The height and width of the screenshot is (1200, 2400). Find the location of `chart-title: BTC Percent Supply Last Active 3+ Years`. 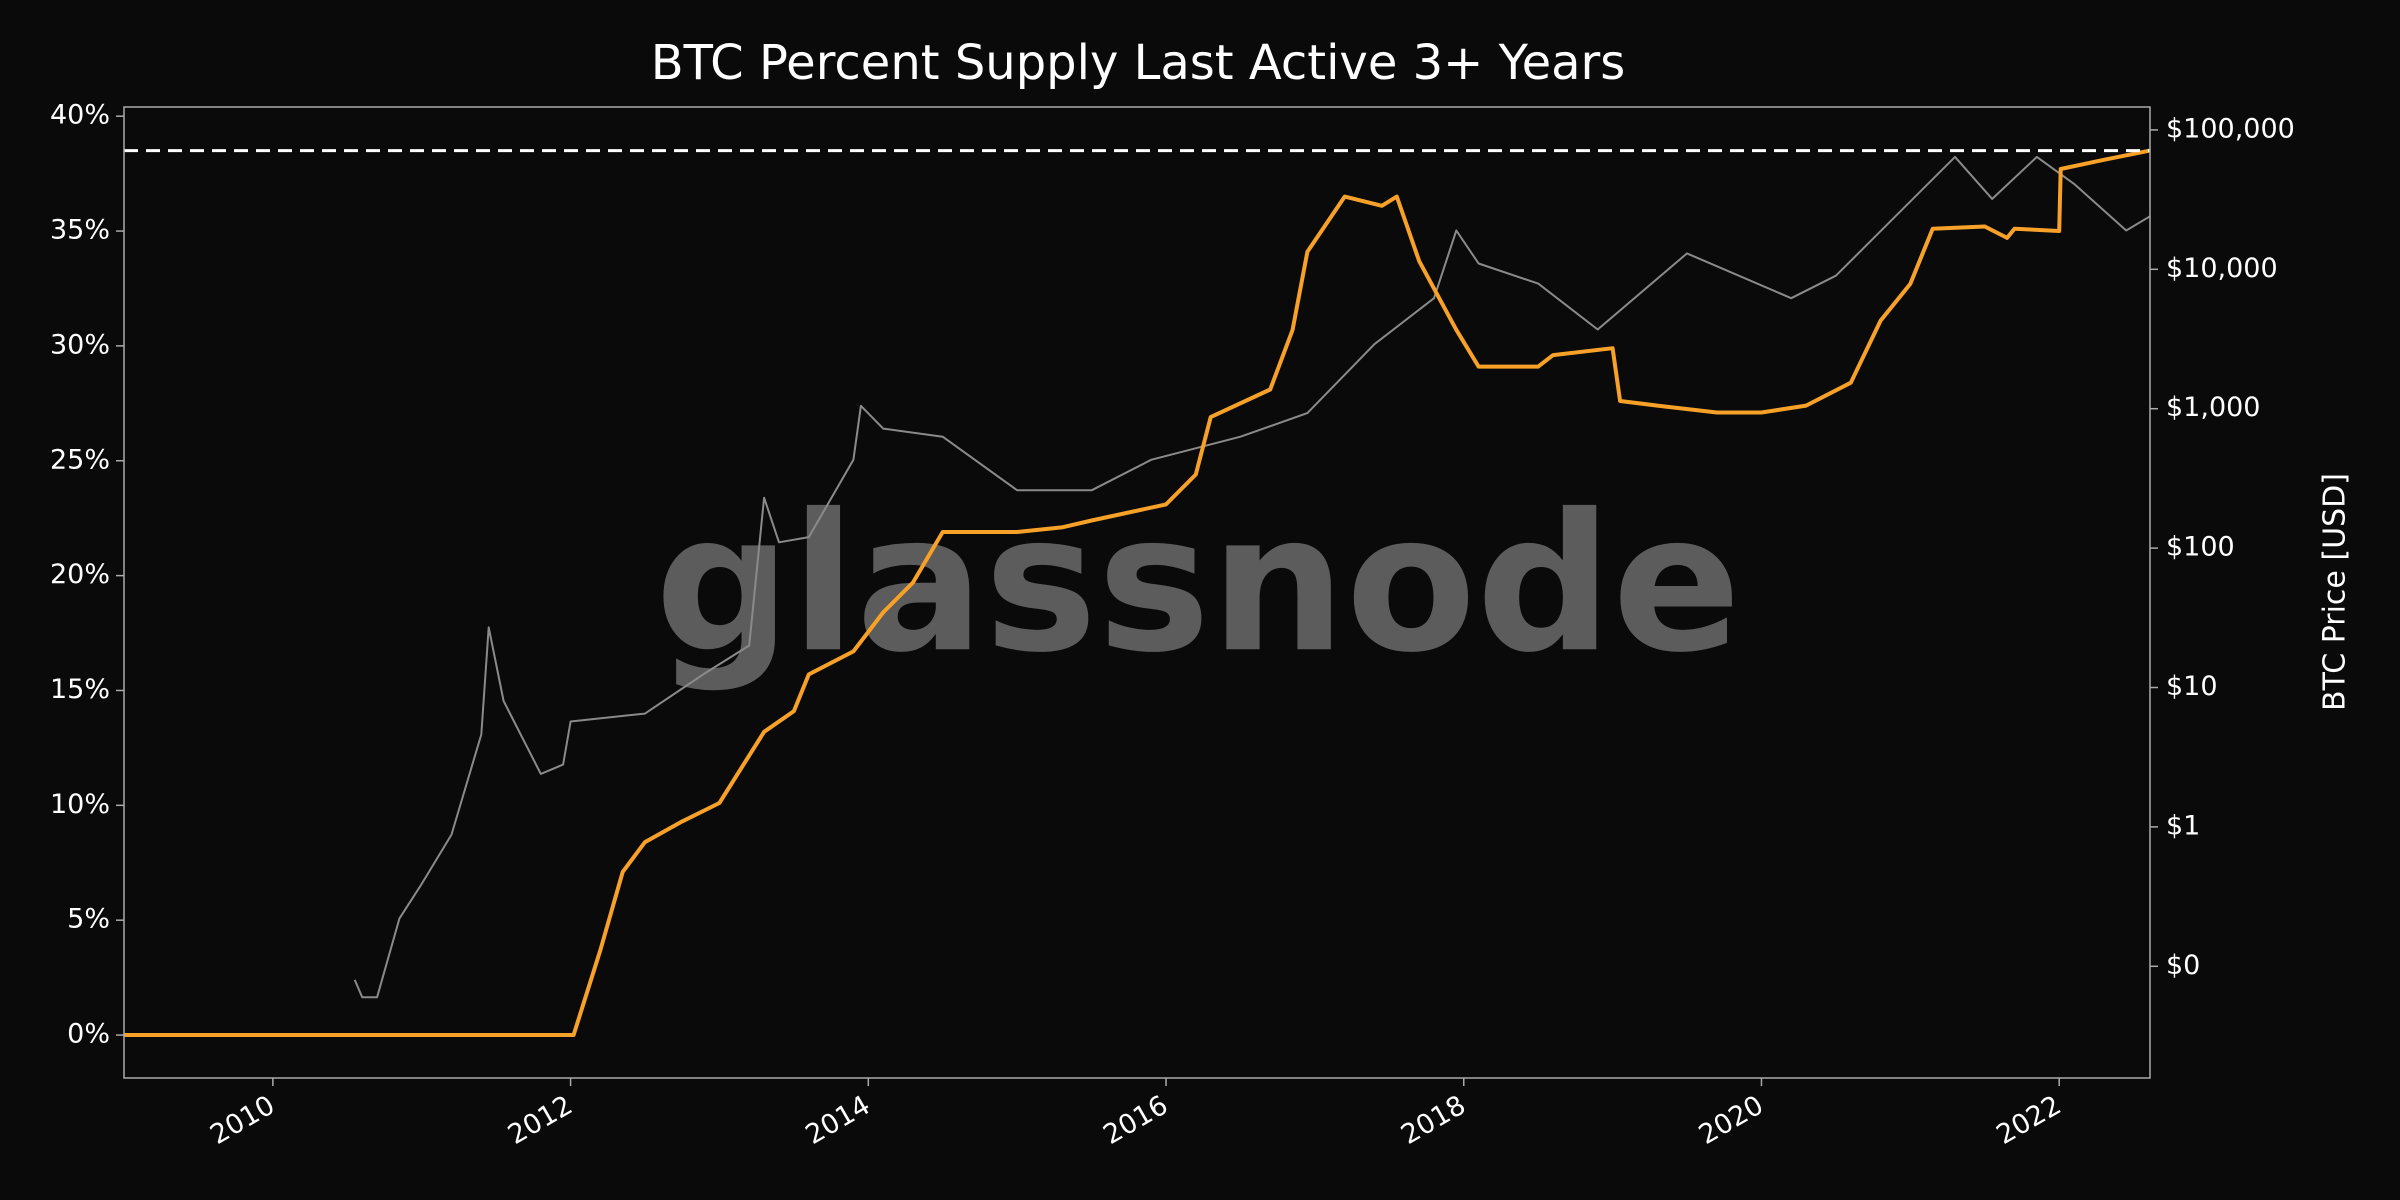

chart-title: BTC Percent Supply Last Active 3+ Years is located at coordinates (1138, 63).